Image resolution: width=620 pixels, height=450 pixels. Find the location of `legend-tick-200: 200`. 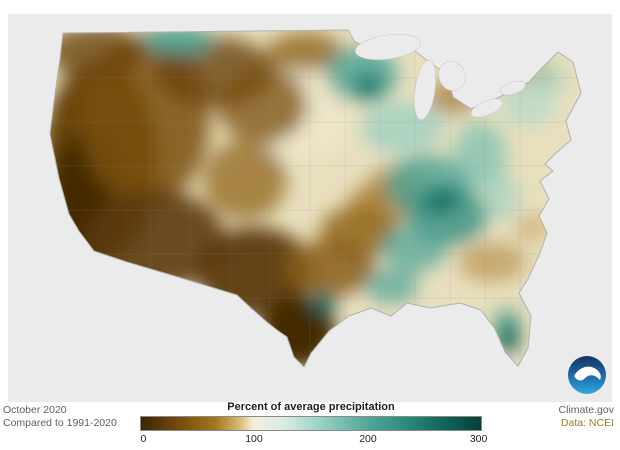

legend-tick-200: 200 is located at coordinates (368, 439).